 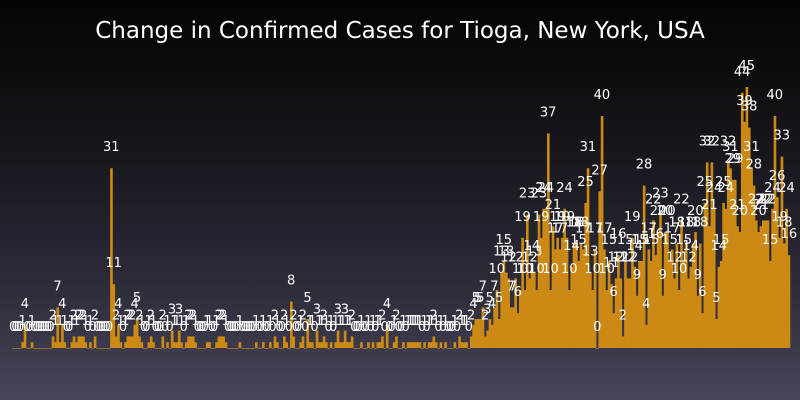 I want to click on data-label-51: 2, so click(x=132, y=315).